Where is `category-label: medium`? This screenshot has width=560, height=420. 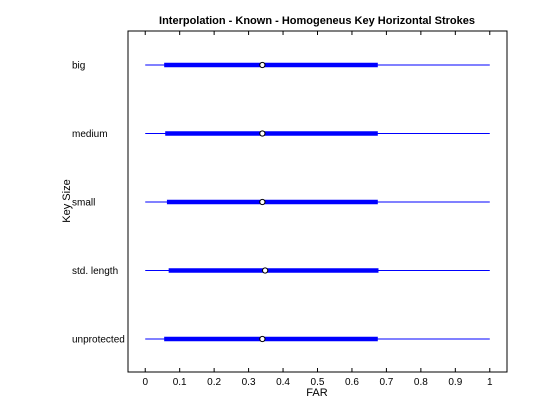 category-label: medium is located at coordinates (90, 134).